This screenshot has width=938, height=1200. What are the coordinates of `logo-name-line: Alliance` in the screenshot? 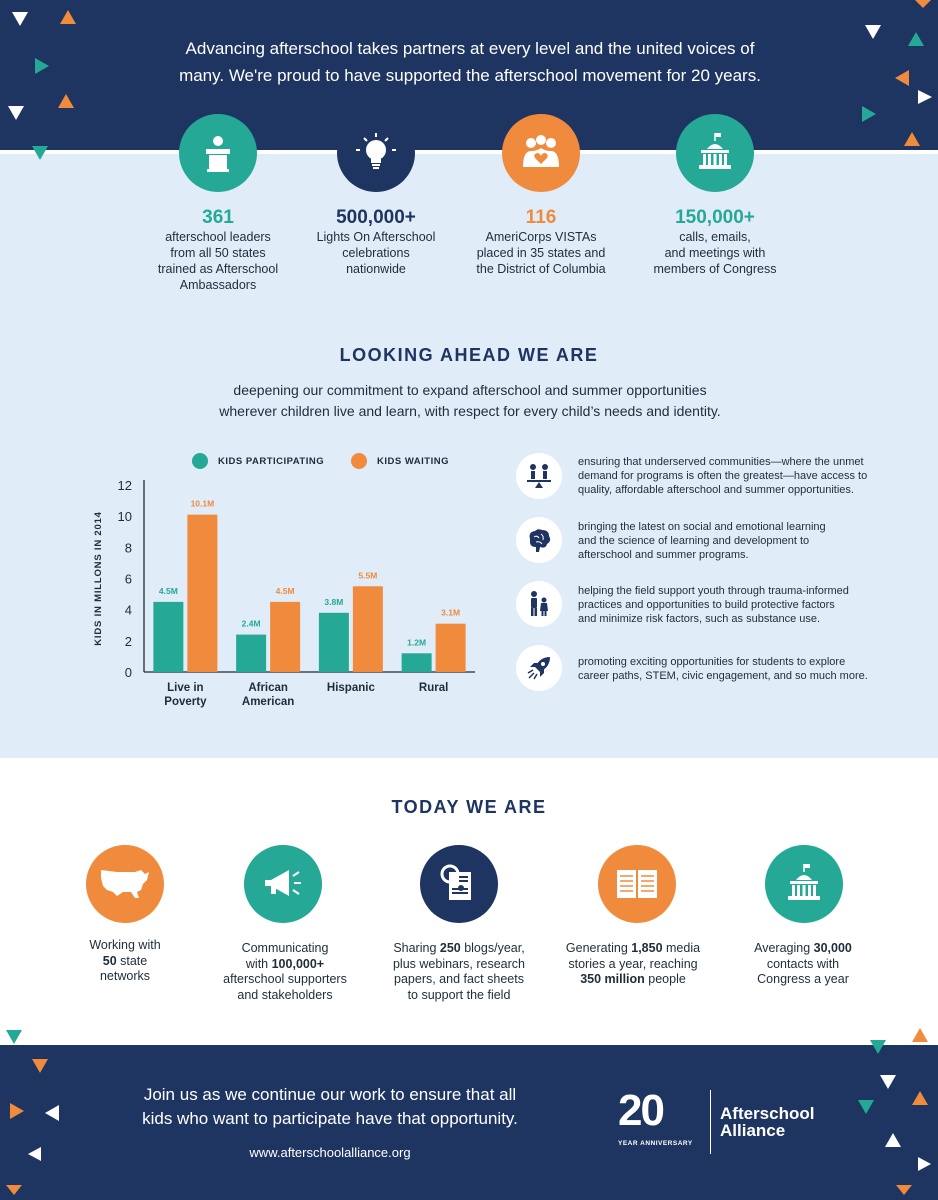 It's located at (753, 1130).